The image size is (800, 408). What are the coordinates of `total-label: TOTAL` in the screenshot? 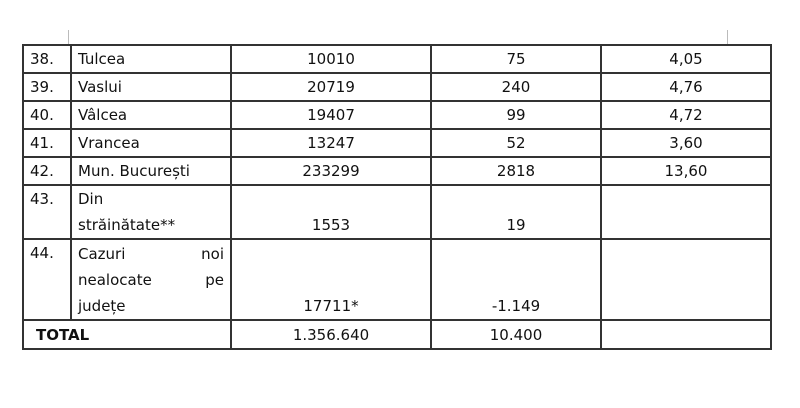 It's located at (127, 334).